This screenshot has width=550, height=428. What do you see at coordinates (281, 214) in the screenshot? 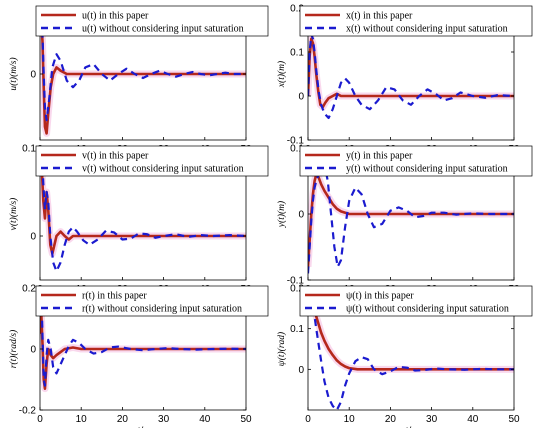
I see `y-axis-label: y(t)(m)` at bounding box center [281, 214].